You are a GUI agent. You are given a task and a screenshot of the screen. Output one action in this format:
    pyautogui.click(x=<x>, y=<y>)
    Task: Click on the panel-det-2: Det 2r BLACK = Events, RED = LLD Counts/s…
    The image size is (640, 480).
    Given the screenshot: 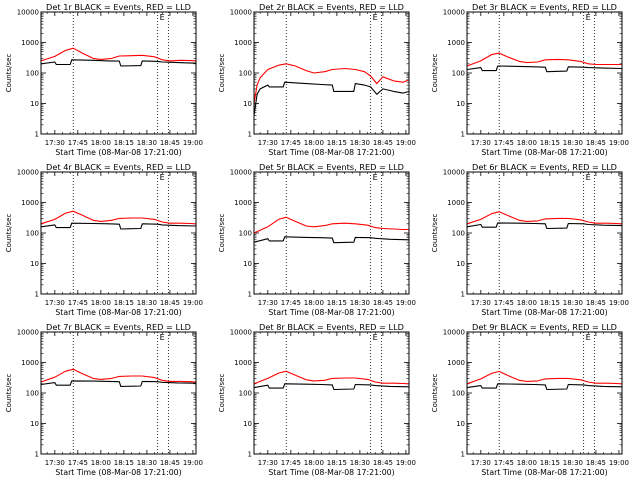 What is the action you would take?
    pyautogui.click(x=317, y=79)
    